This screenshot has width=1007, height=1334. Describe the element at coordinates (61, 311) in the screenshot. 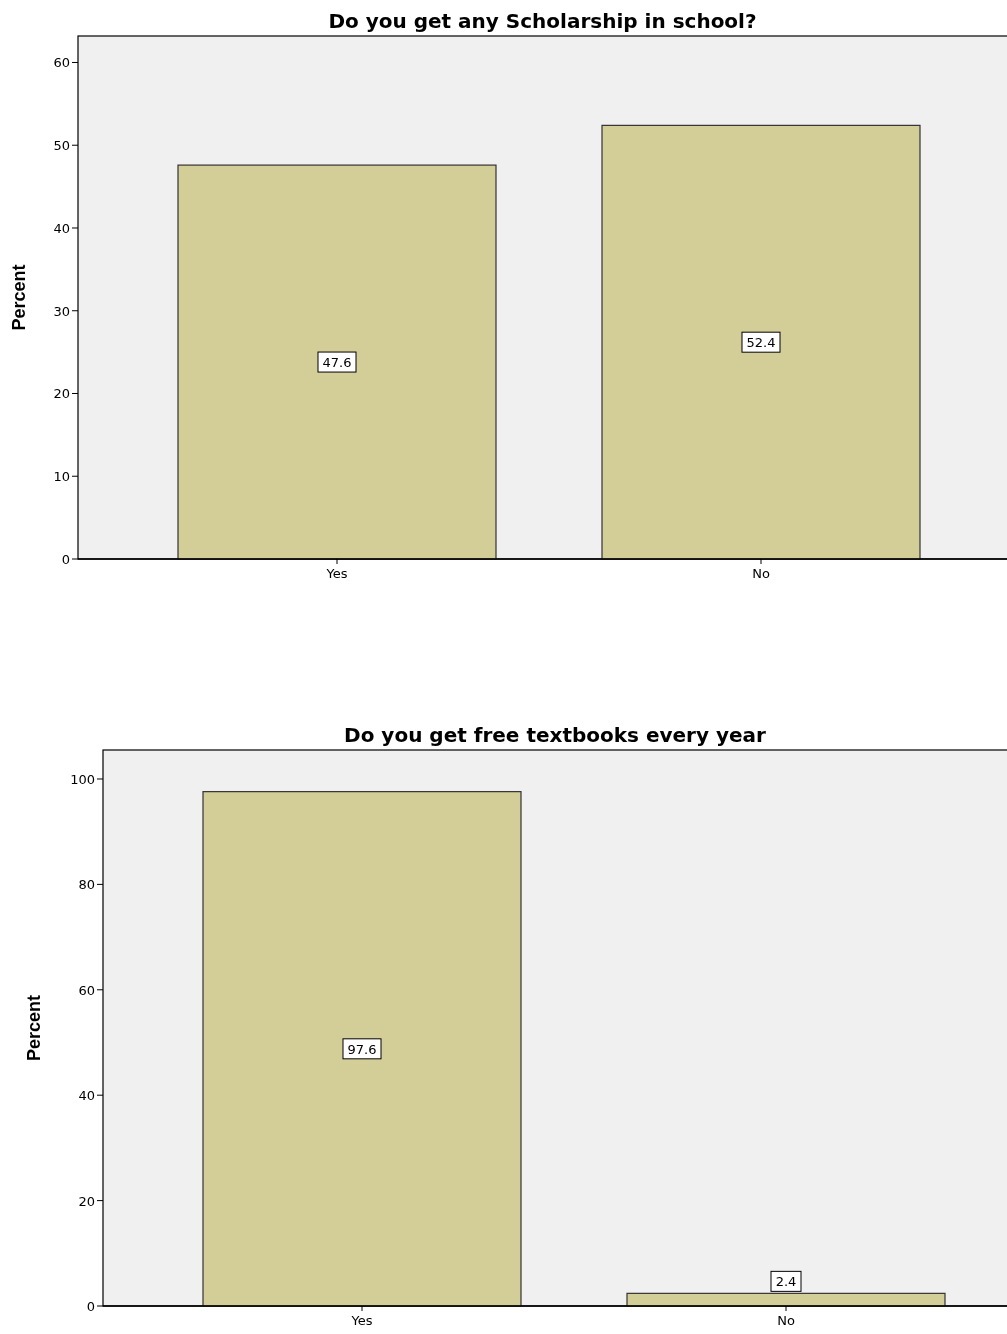

I see `y-tick-label: 30` at that location.